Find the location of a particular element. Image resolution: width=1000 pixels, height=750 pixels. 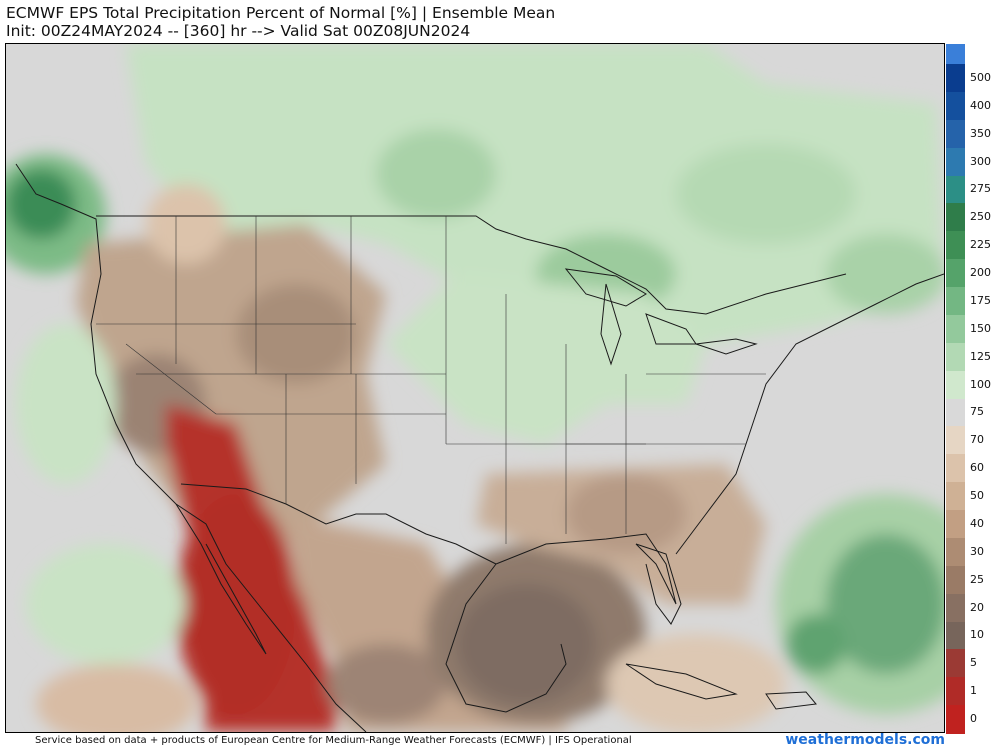

legend-tick-label: 30 is located at coordinates (977, 551).